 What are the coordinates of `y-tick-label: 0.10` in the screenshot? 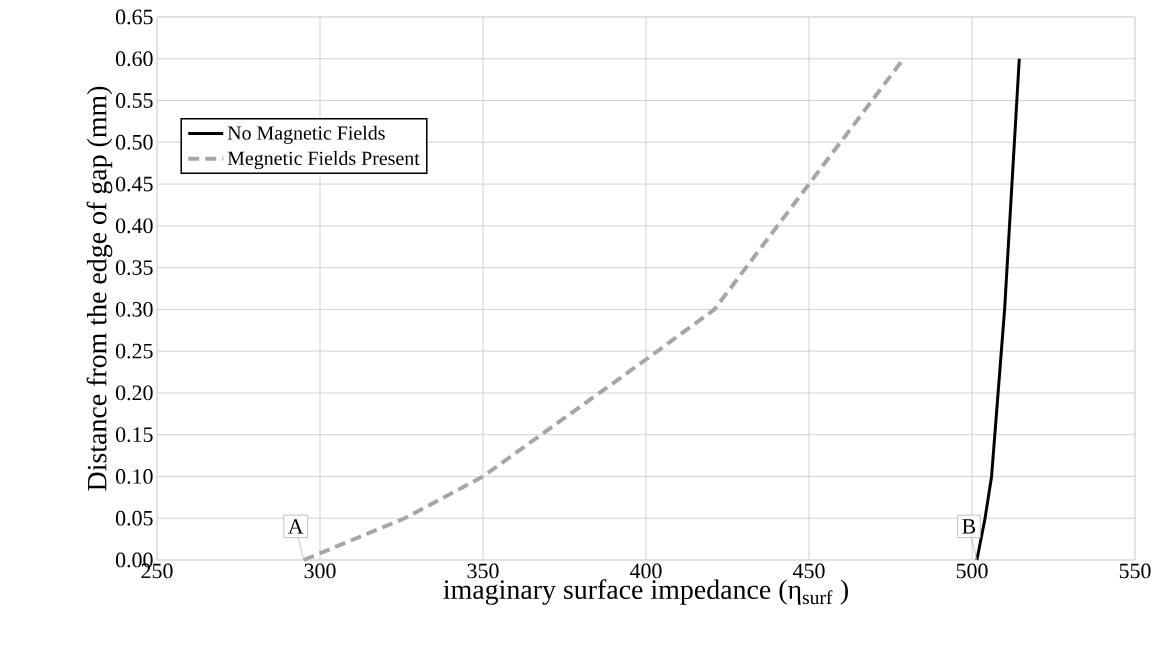 It's located at (134, 476).